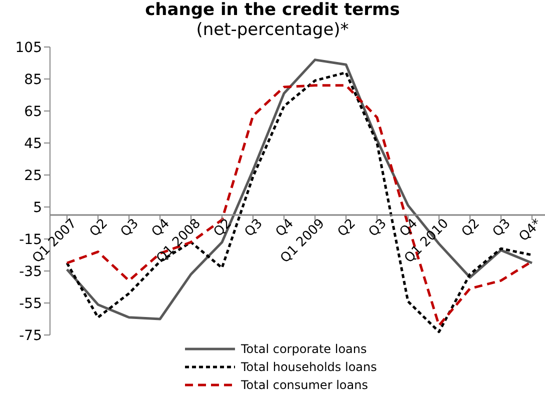 Image resolution: width=545 pixels, height=403 pixels. Describe the element at coordinates (30, 336) in the screenshot. I see `y-tick-label: -75` at that location.